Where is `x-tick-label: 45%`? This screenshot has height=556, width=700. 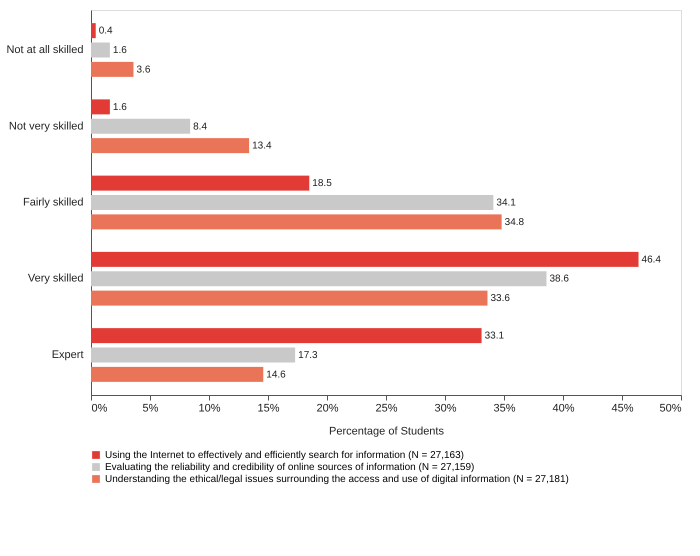 x-tick-label: 45% is located at coordinates (622, 408).